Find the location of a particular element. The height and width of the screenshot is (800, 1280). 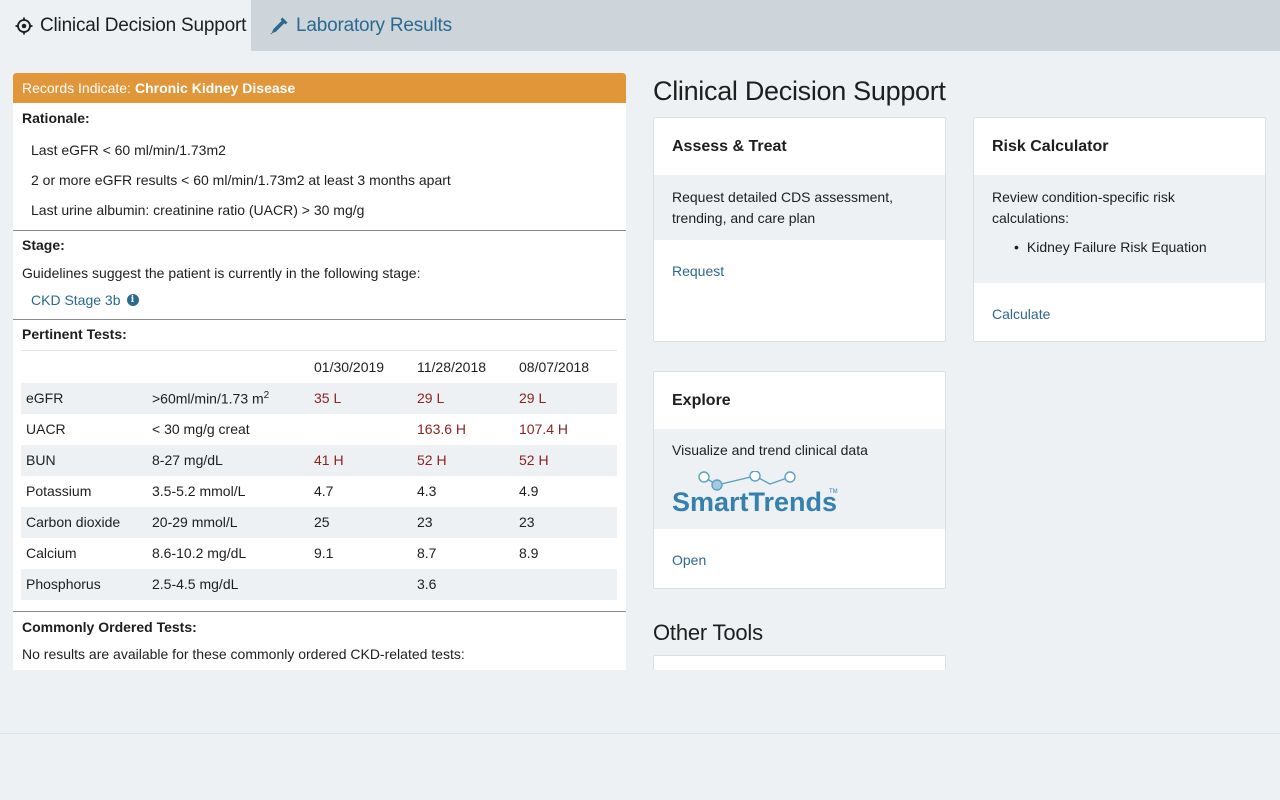

calculate-link: Calculate is located at coordinates (1021, 314).